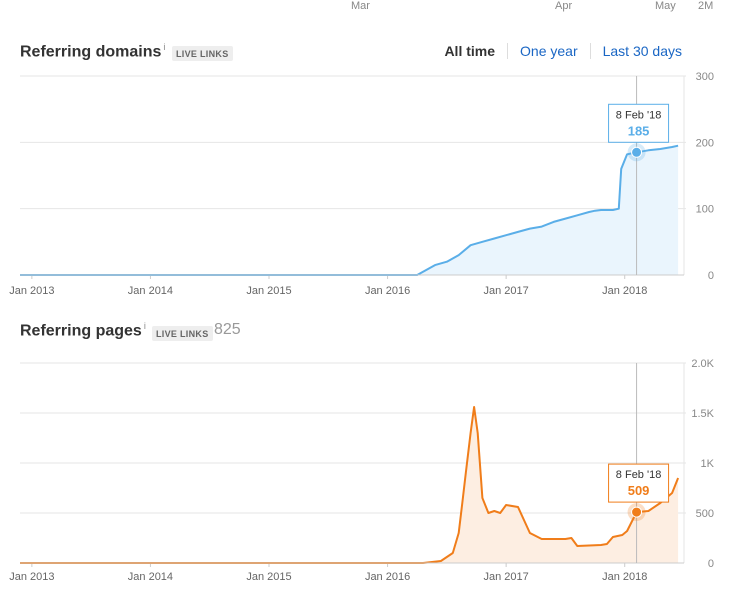  Describe the element at coordinates (624, 291) in the screenshot. I see `domains-x-tick-label: Jan 2018` at that location.